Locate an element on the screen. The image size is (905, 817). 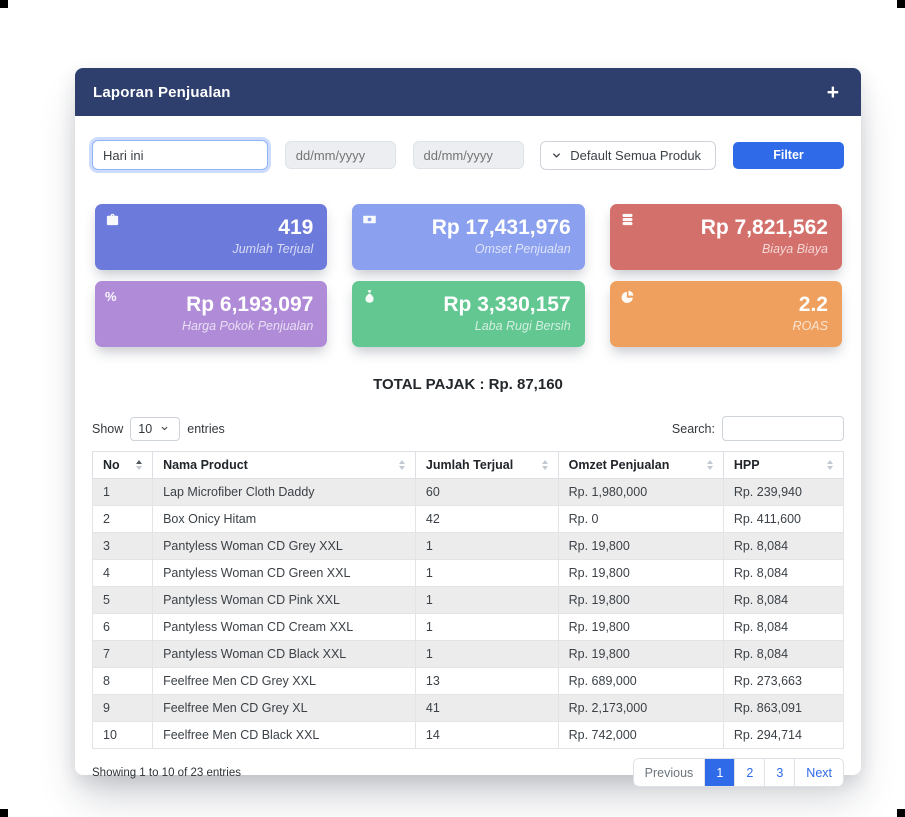
table-header-row: No Nama Product Jumlah Terjual Omze is located at coordinates (468, 465).